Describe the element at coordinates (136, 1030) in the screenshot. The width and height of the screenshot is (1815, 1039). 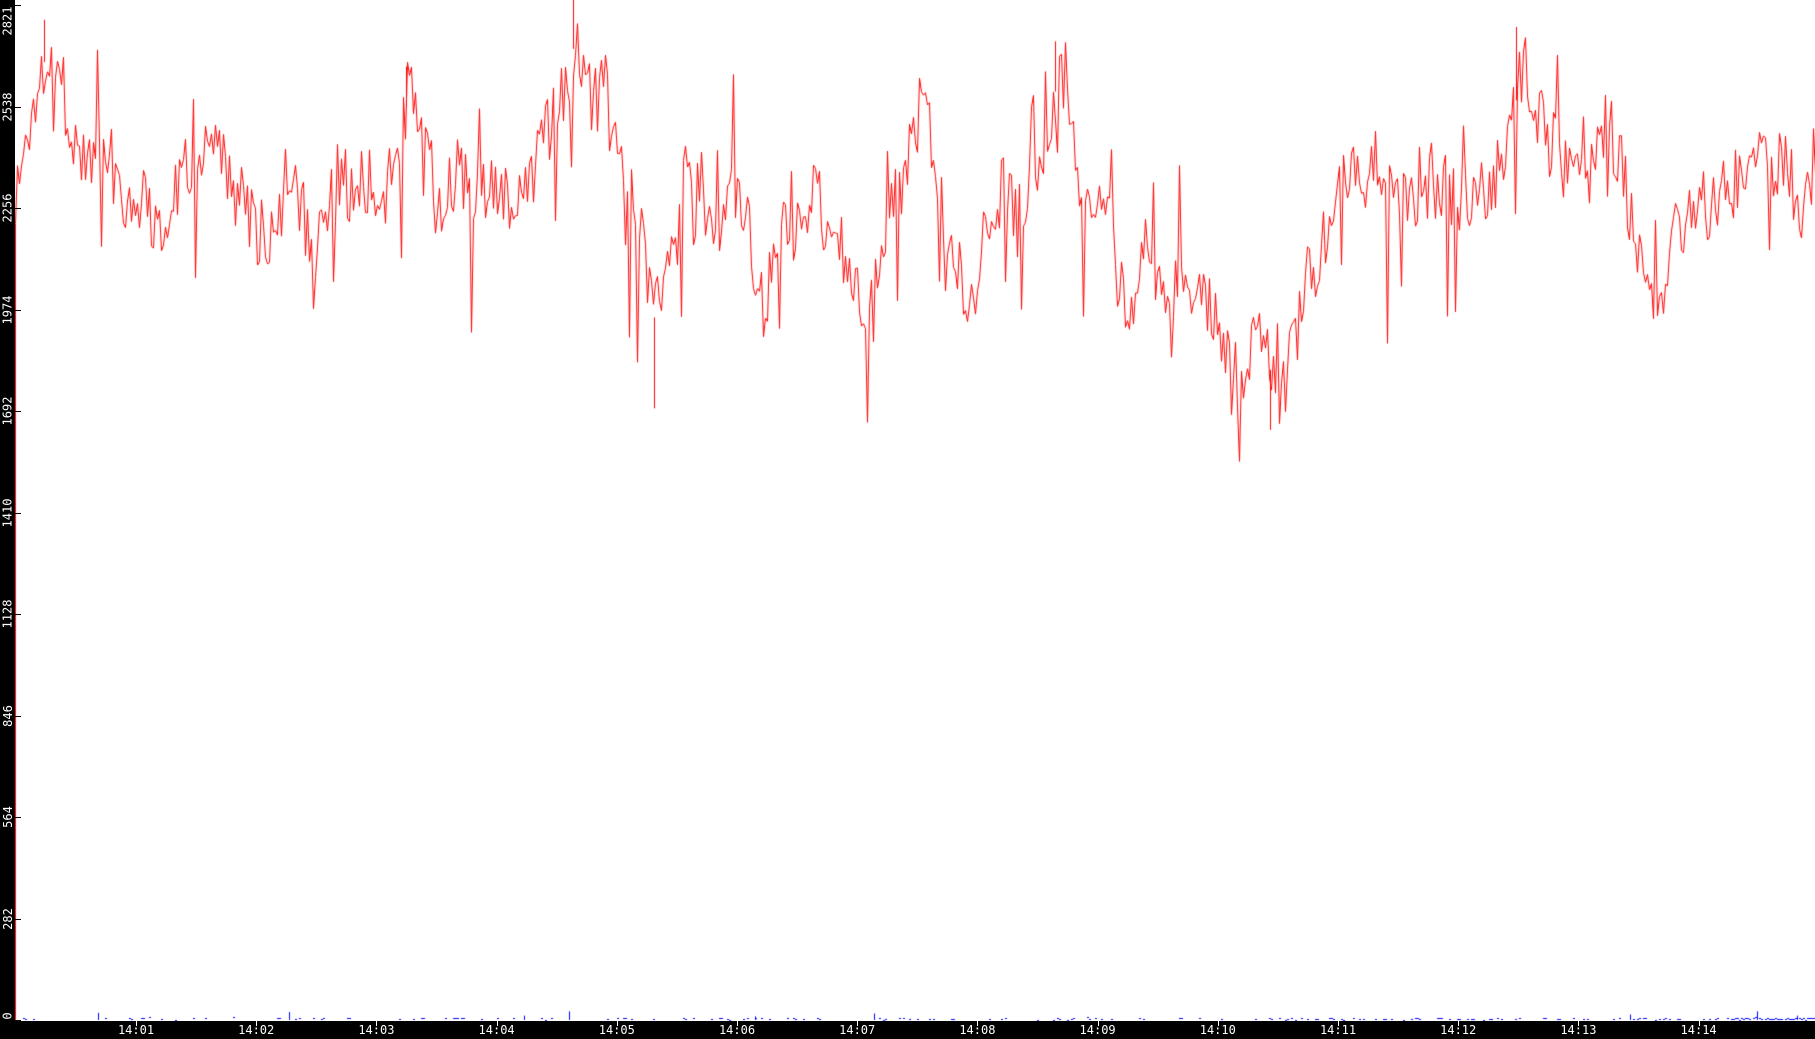
I see `x-tick-label: 14:01` at that location.